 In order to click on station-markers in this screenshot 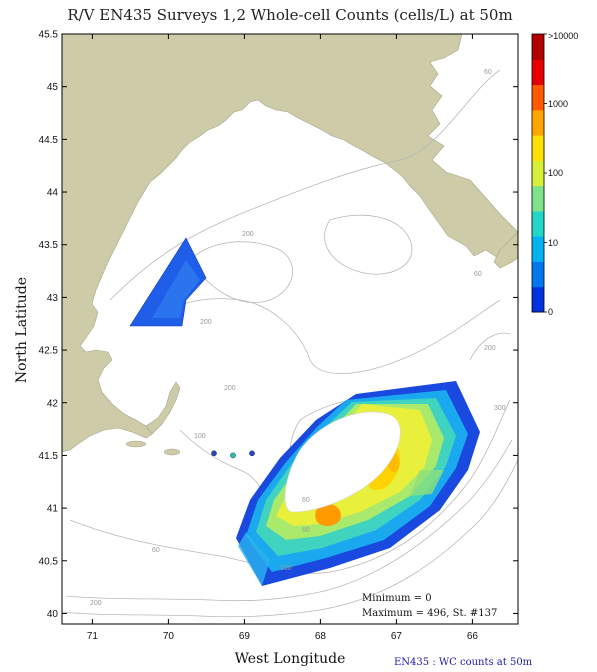, I will do `click(233, 454)`.